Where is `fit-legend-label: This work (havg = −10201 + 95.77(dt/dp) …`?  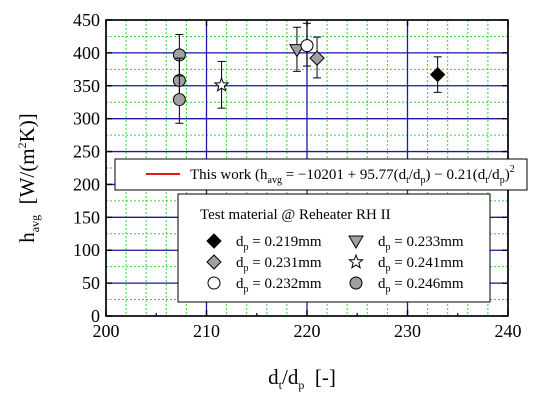
fit-legend-label: This work (havg = −10201 + 95.77(dt/dp) … is located at coordinates (352, 175).